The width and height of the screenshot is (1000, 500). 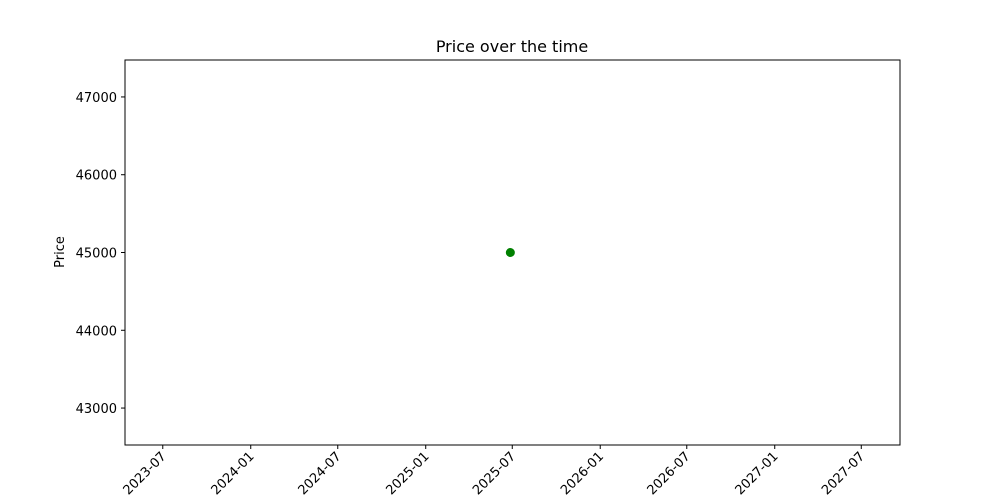 I want to click on x-tick-label: 2027-07, so click(x=843, y=473).